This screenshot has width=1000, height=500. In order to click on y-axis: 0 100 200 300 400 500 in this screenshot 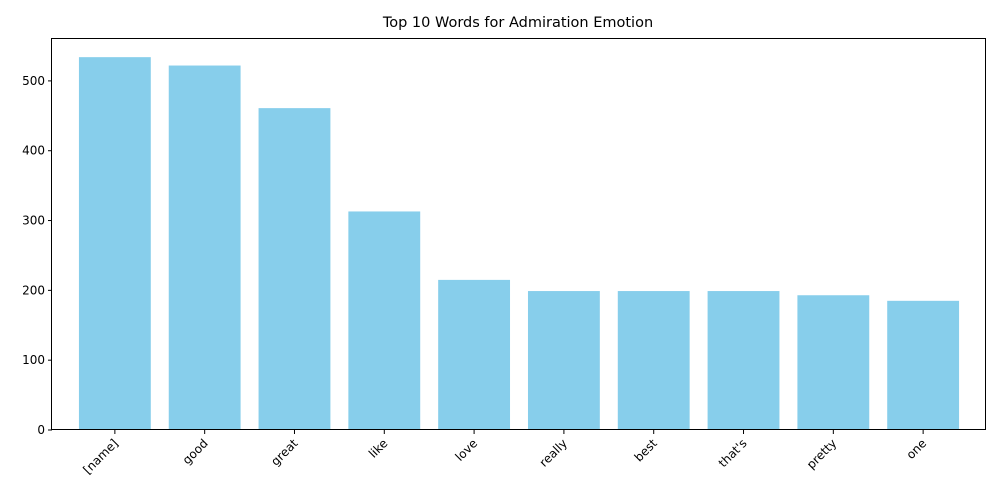, I will do `click(37, 255)`.